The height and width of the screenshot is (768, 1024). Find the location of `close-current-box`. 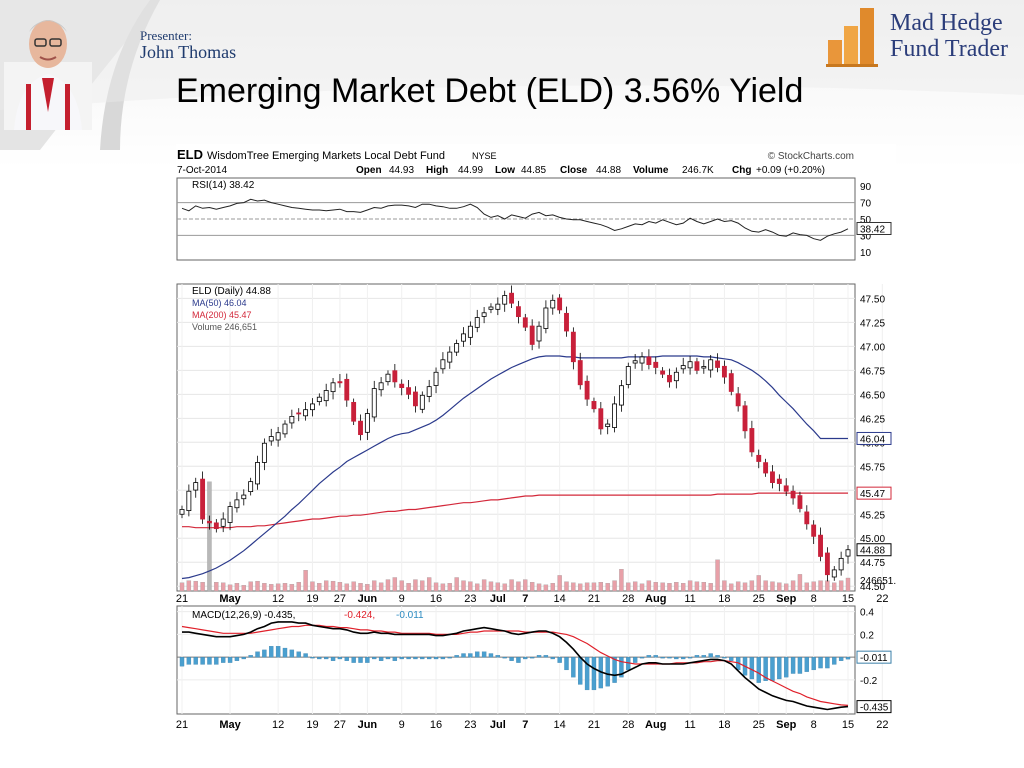

close-current-box is located at coordinates (874, 550).